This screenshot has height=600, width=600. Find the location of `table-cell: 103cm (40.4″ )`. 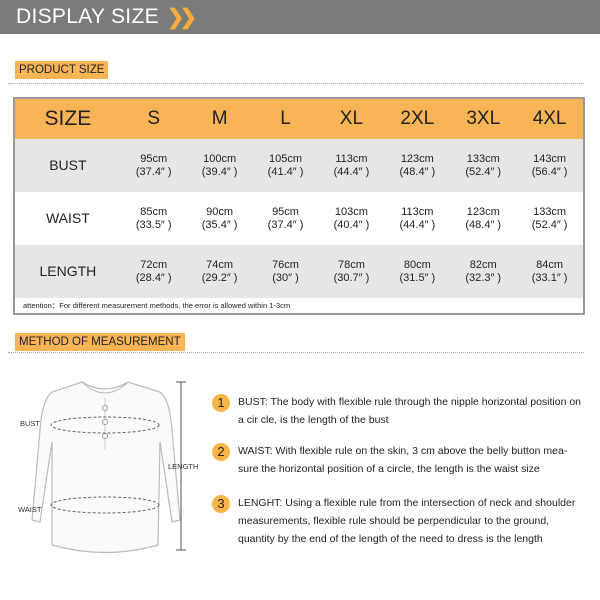

table-cell: 103cm (40.4″ ) is located at coordinates (351, 218).